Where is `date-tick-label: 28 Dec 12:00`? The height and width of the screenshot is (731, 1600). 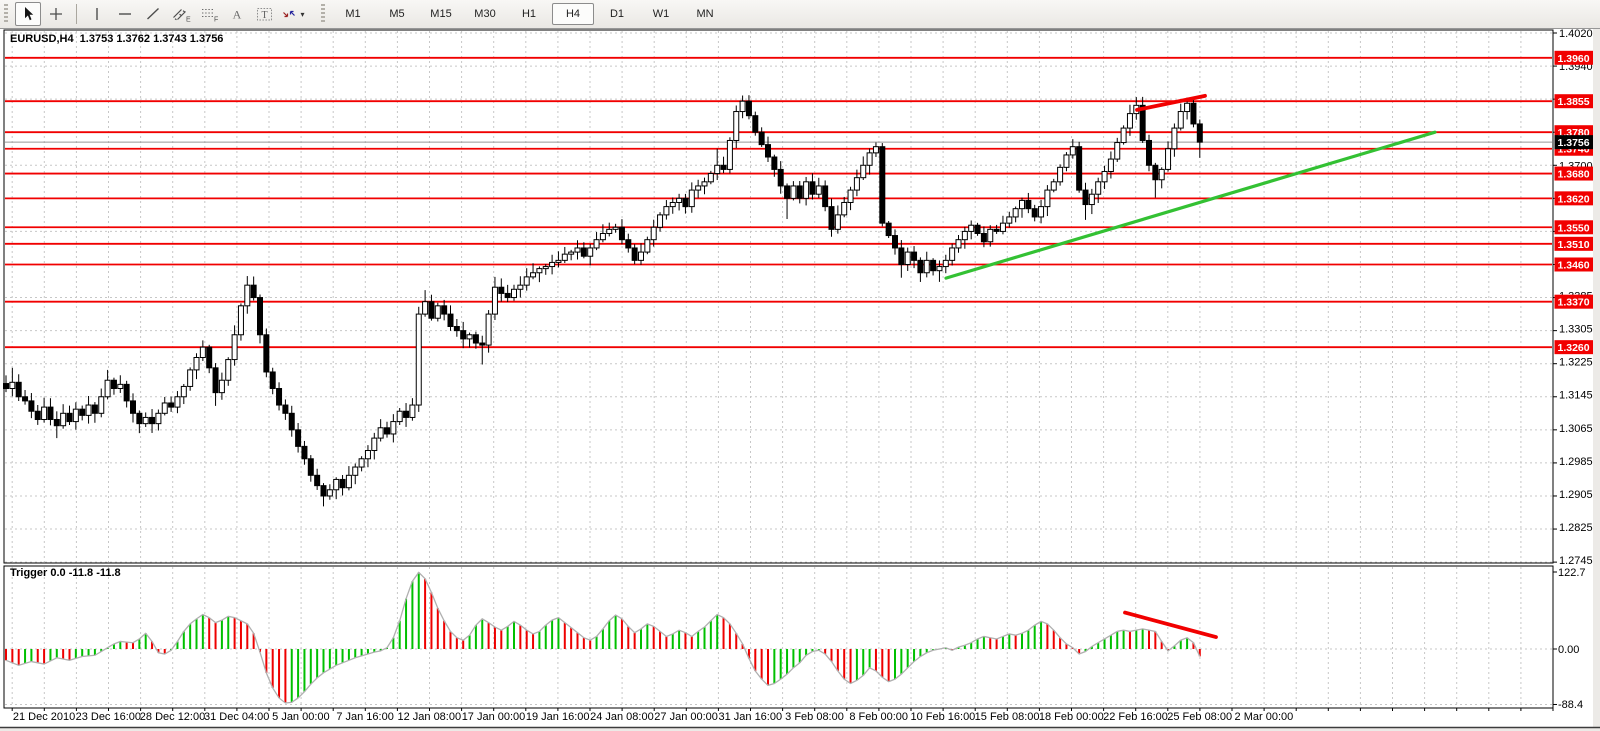 date-tick-label: 28 Dec 12:00 is located at coordinates (172, 717).